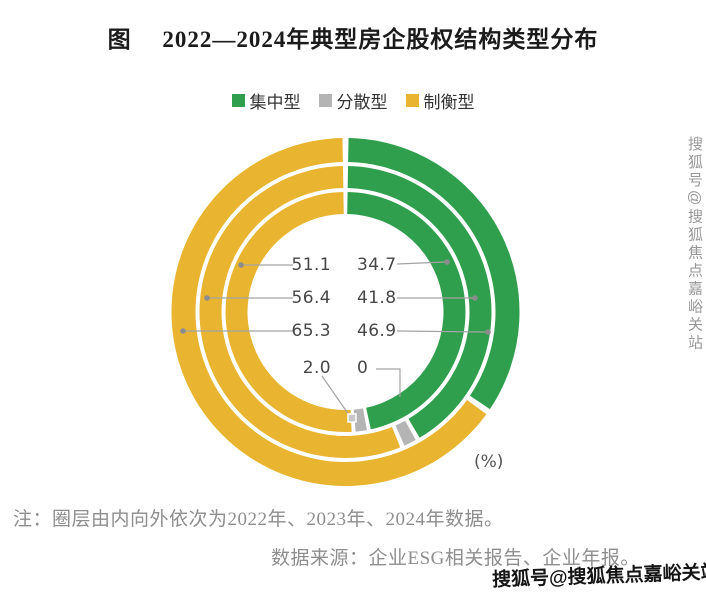 The width and height of the screenshot is (706, 598). What do you see at coordinates (353, 39) in the screenshot?
I see `figure-title: 图 2022—2024年典型房企股权结构类型分布` at bounding box center [353, 39].